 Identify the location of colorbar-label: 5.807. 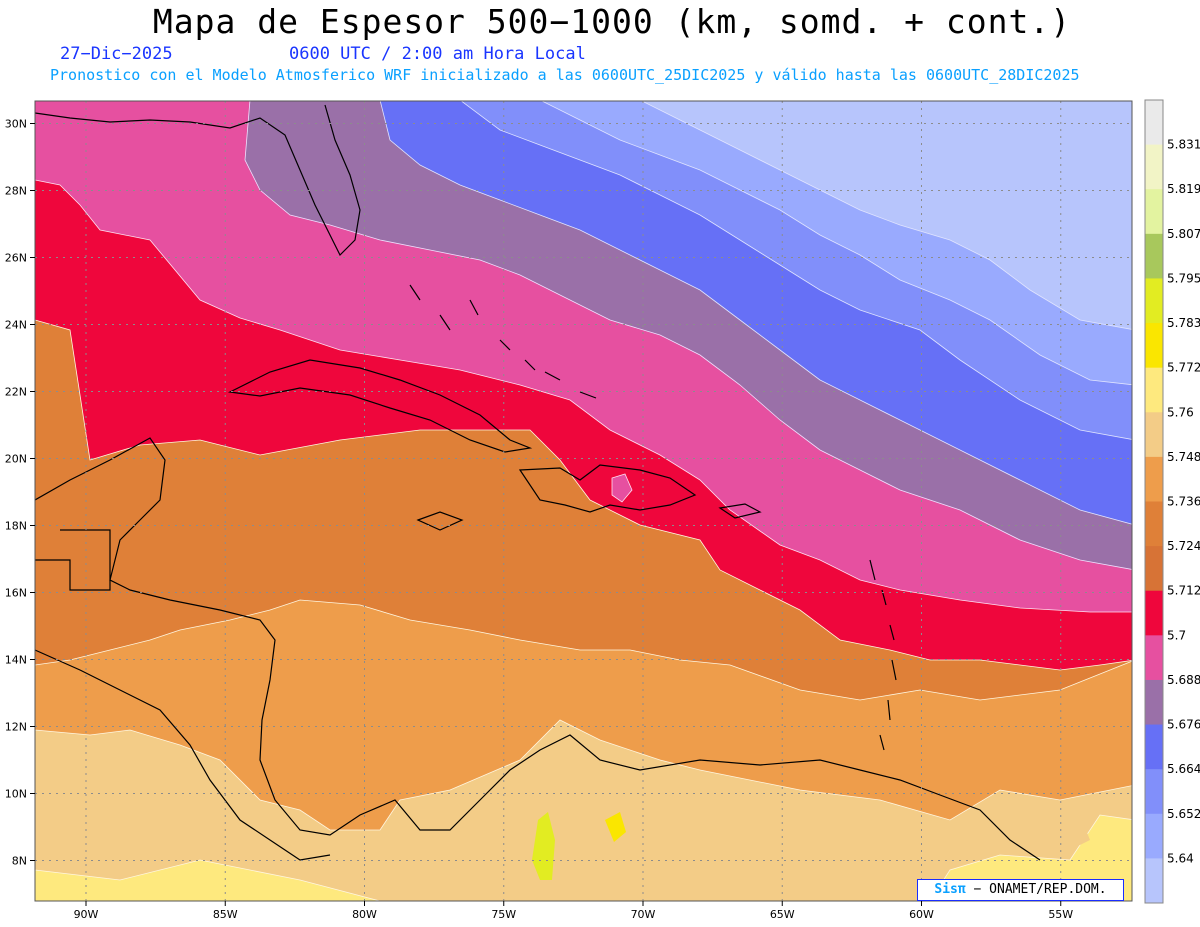
(1183, 234).